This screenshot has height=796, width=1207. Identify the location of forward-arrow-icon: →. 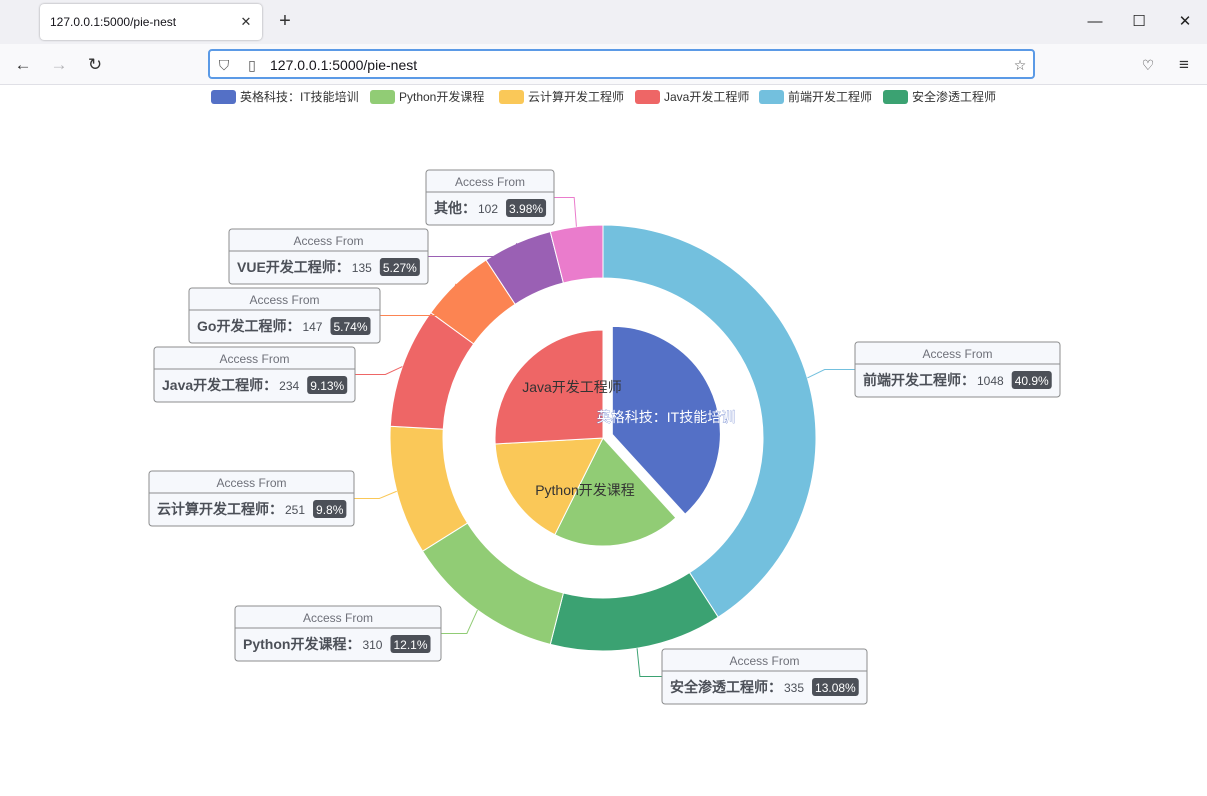
(59, 64).